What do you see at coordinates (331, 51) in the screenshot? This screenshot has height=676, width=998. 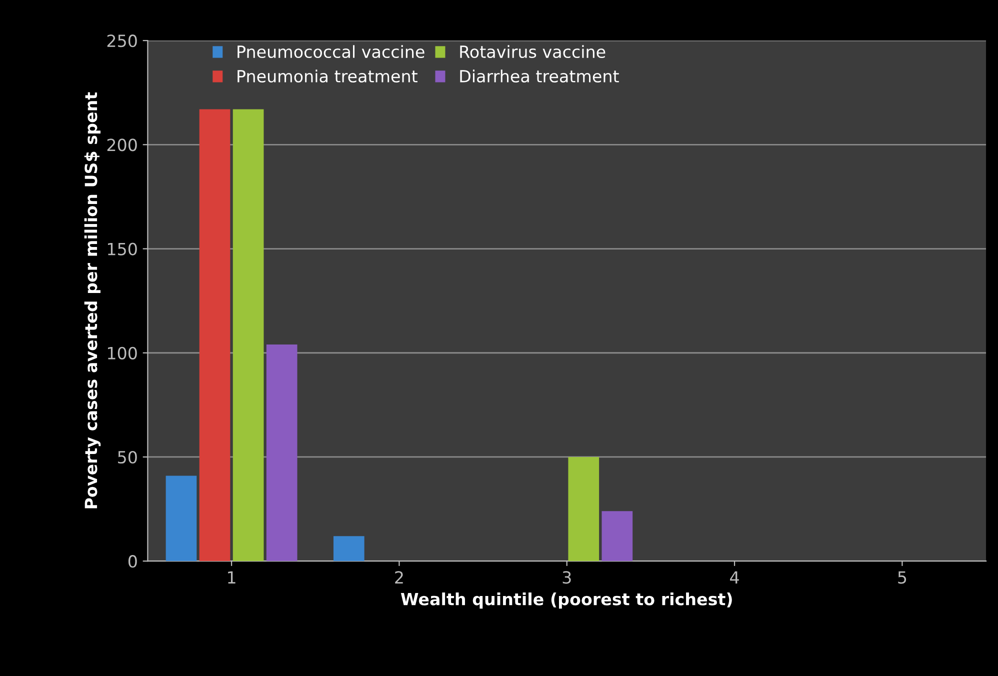 I see `legend-label: Pneumococcal vaccine` at bounding box center [331, 51].